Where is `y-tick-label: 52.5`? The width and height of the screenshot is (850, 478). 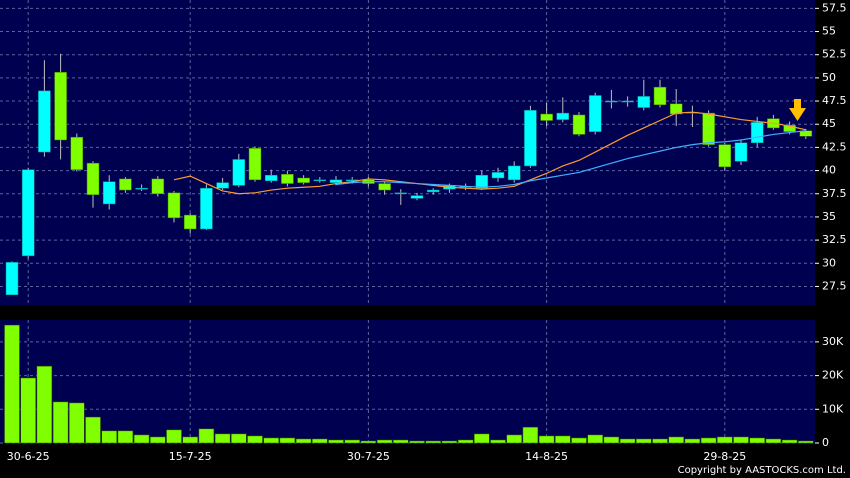
y-tick-label: 52.5 is located at coordinates (834, 54).